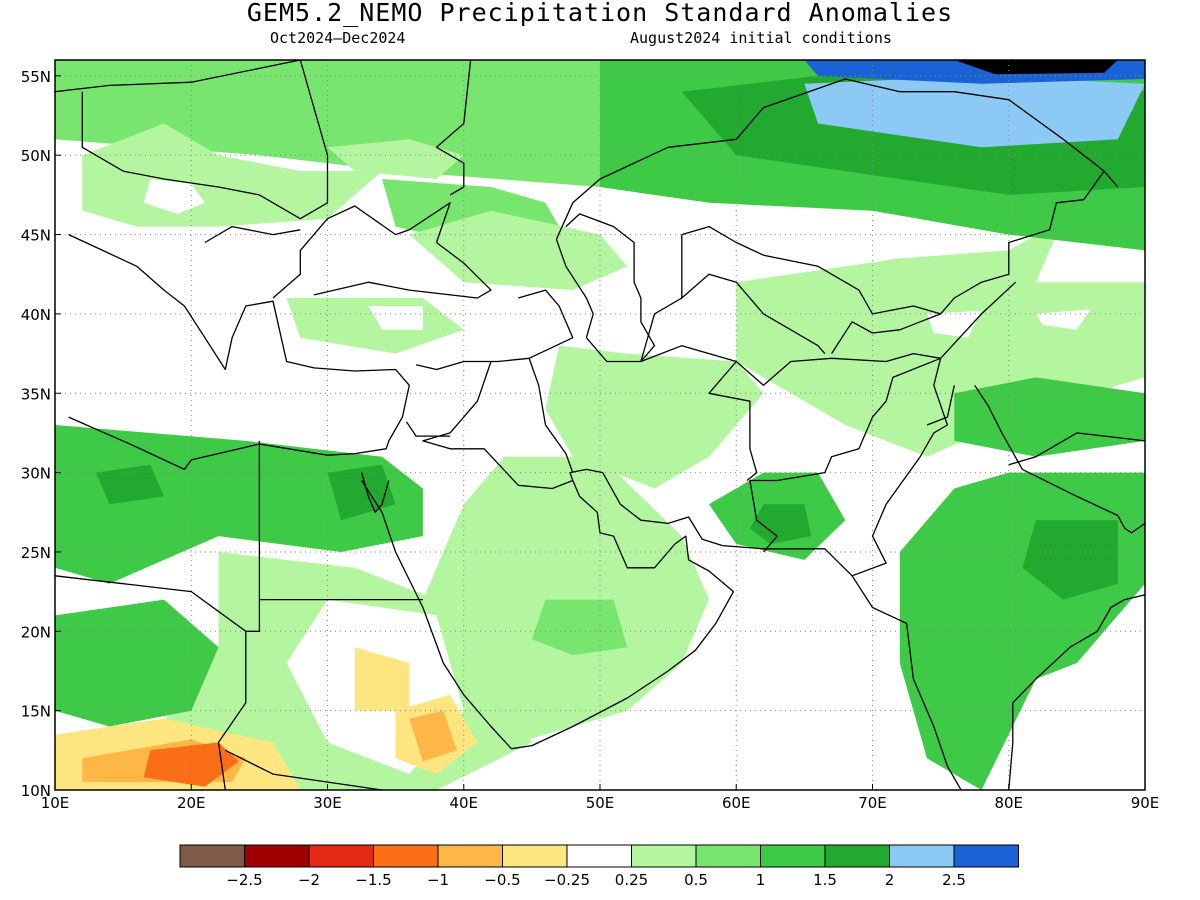  Describe the element at coordinates (438, 880) in the screenshot. I see `colorbar-label: −1` at that location.